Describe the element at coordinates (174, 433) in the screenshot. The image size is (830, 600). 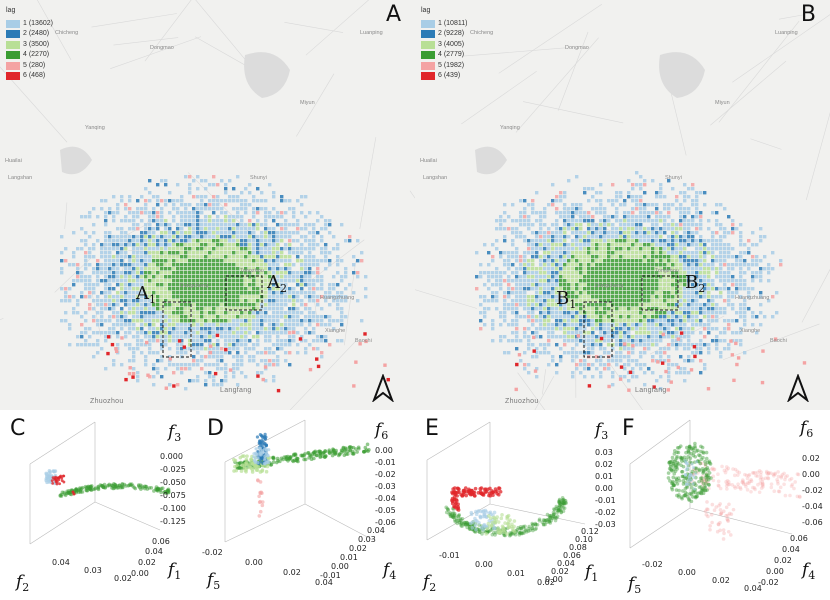
I see `axis-label-vertical: f3` at that location.